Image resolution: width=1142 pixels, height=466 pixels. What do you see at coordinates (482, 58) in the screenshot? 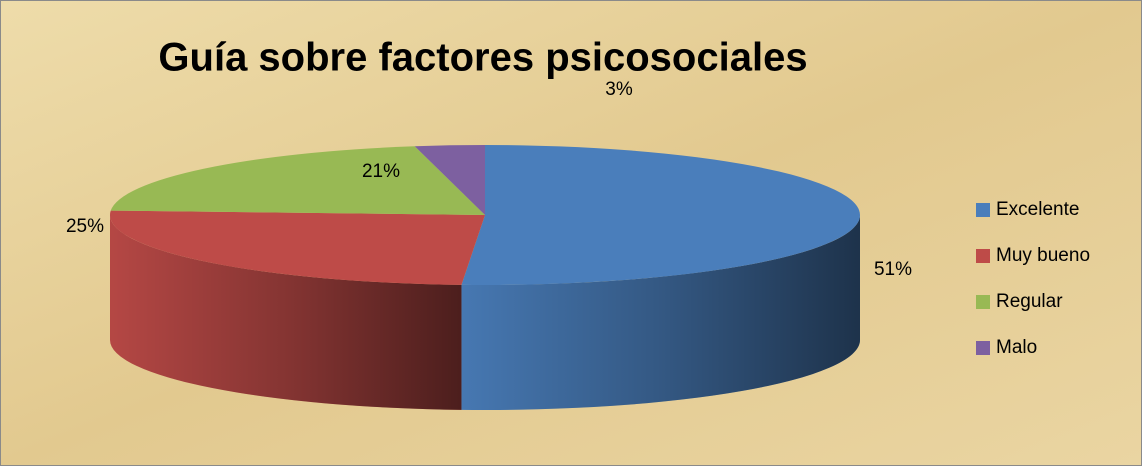
I see `chart-title: Guía sobre factores psicosociales` at bounding box center [482, 58].